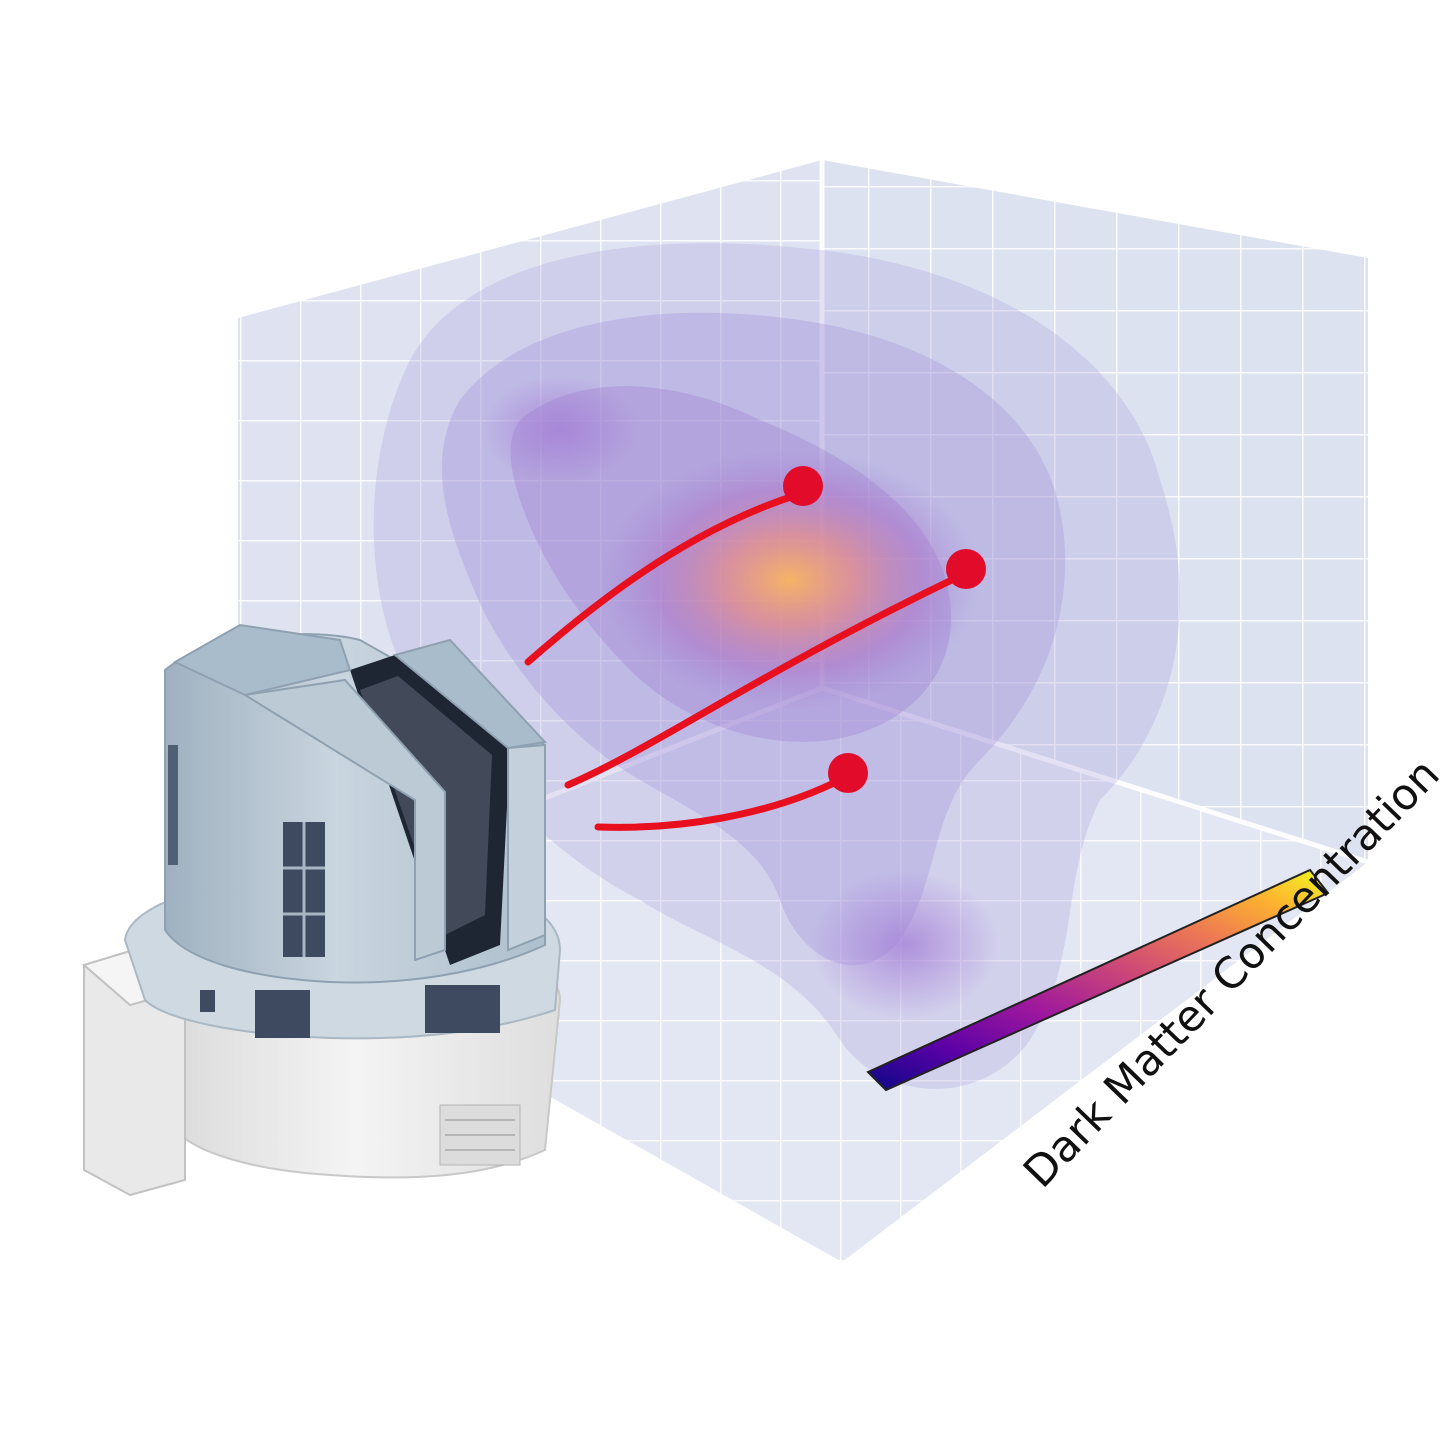 The image size is (1440, 1440). What do you see at coordinates (526, 847) in the screenshot?
I see `shutter-right` at bounding box center [526, 847].